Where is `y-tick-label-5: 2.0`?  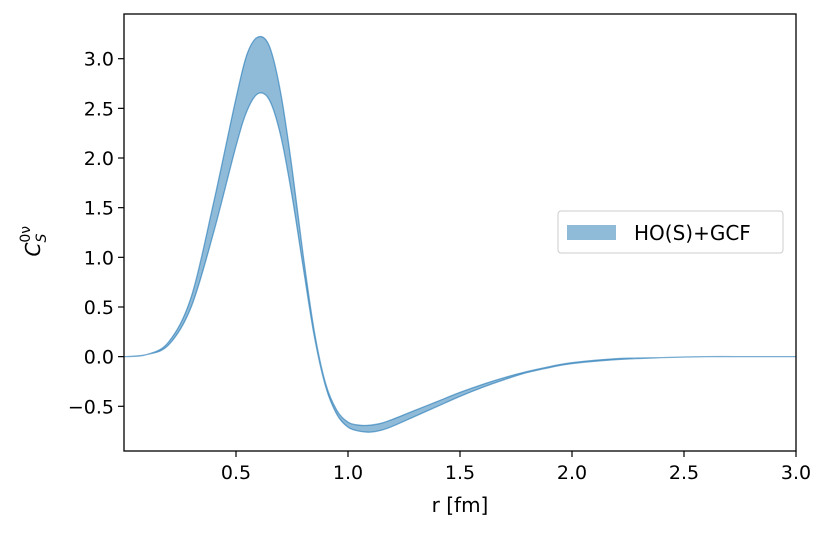 y-tick-label-5: 2.0 is located at coordinates (99, 159).